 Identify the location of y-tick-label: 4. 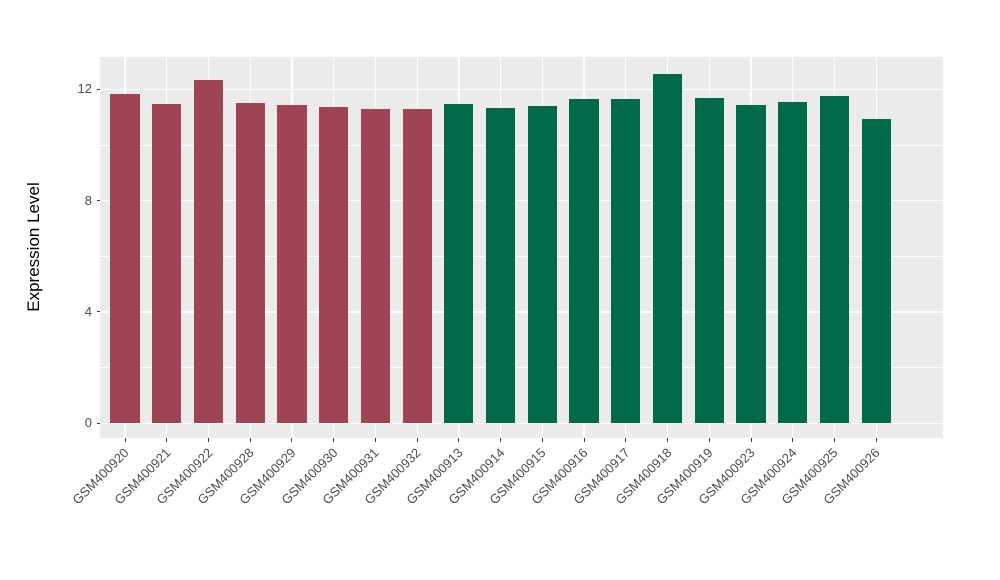
(88, 311).